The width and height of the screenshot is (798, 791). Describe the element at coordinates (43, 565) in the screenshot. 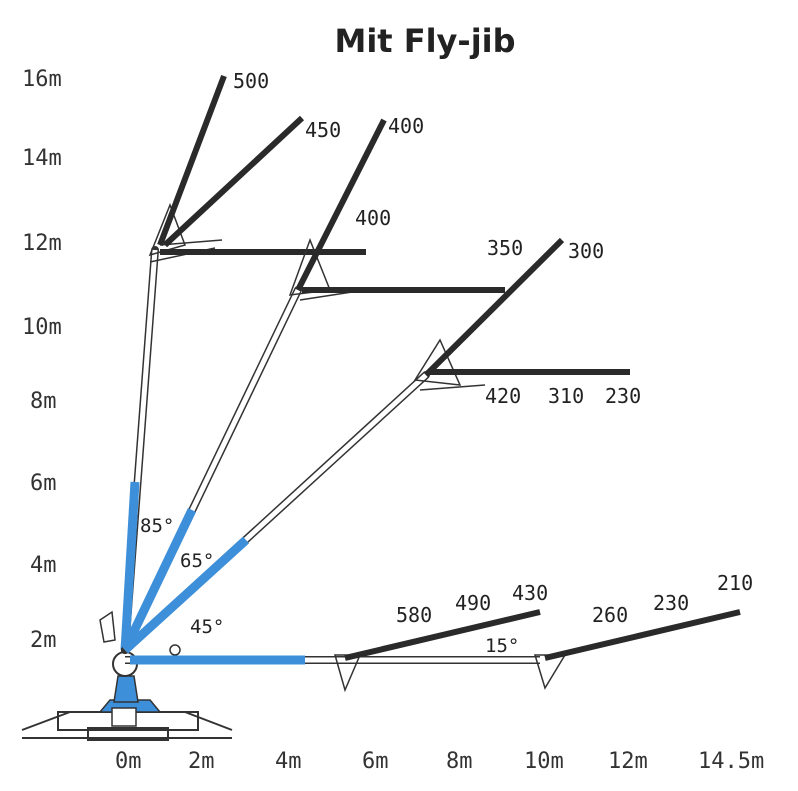

I see `y-tick-4m: 4m` at that location.